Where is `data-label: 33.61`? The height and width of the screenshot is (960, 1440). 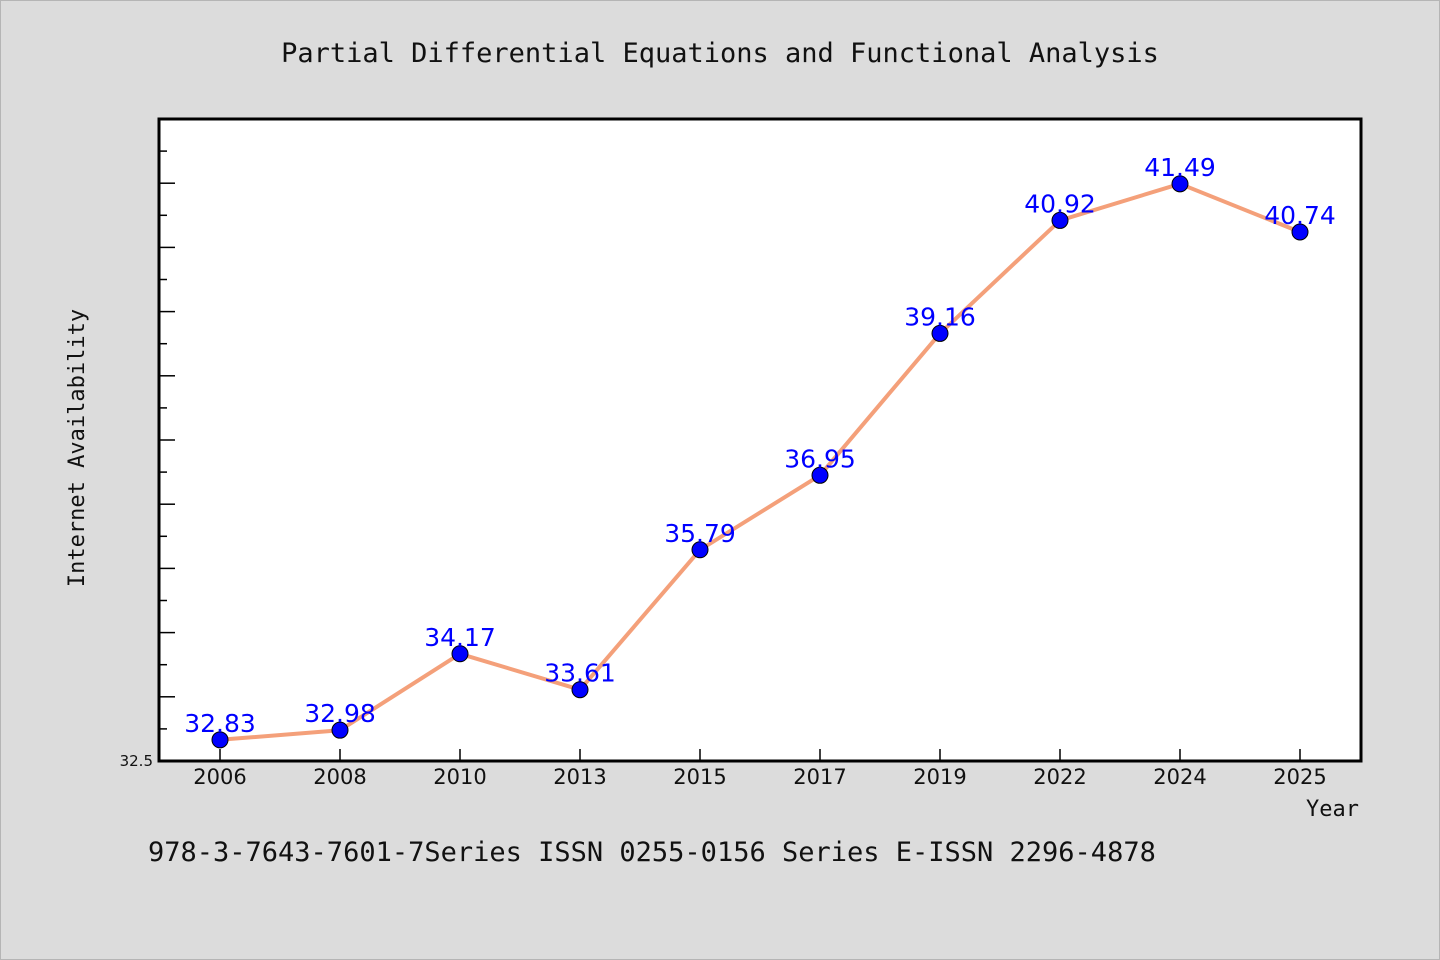
data-label: 33.61 is located at coordinates (580, 673).